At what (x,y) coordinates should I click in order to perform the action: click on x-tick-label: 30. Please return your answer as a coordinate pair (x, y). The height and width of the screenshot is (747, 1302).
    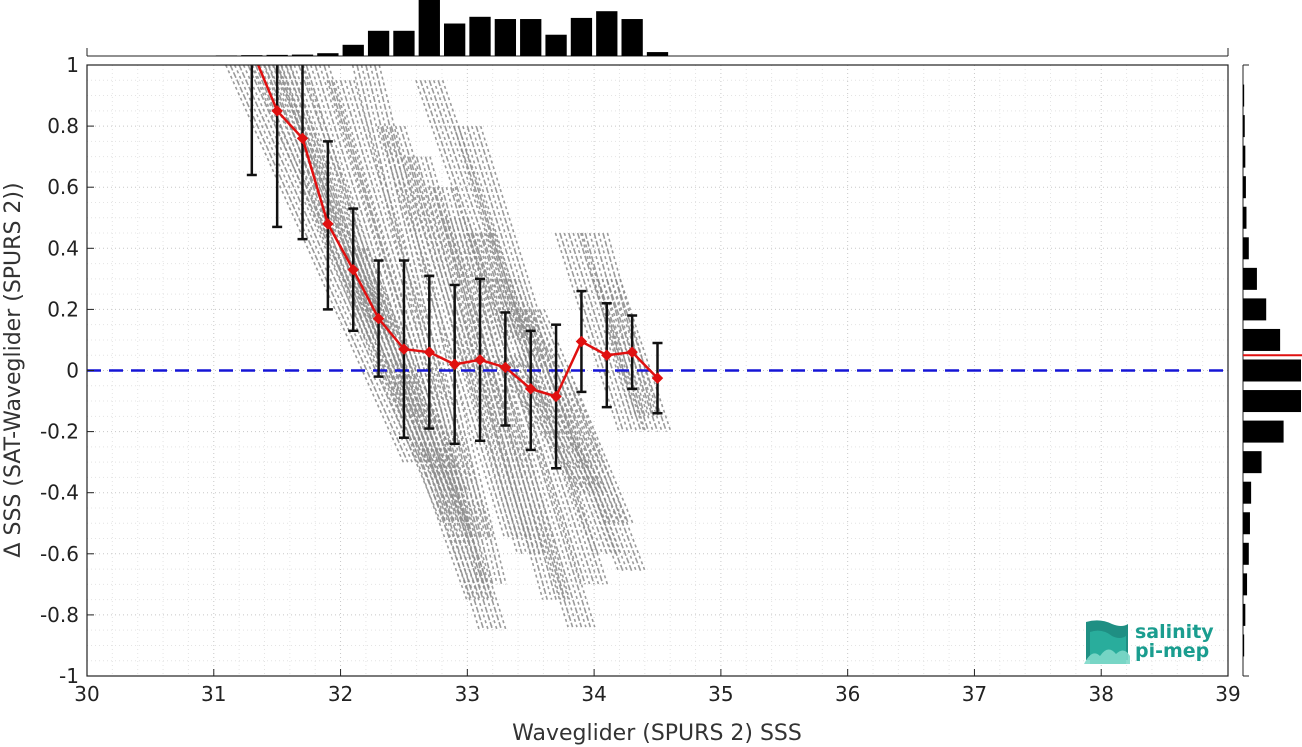
    Looking at the image, I should click on (86, 694).